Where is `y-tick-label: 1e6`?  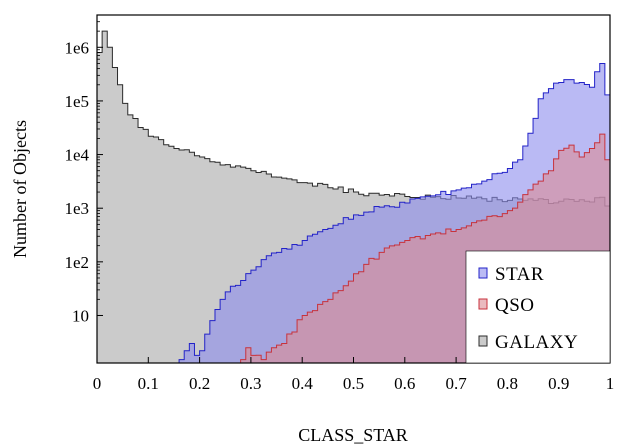 y-tick-label: 1e6 is located at coordinates (76, 47).